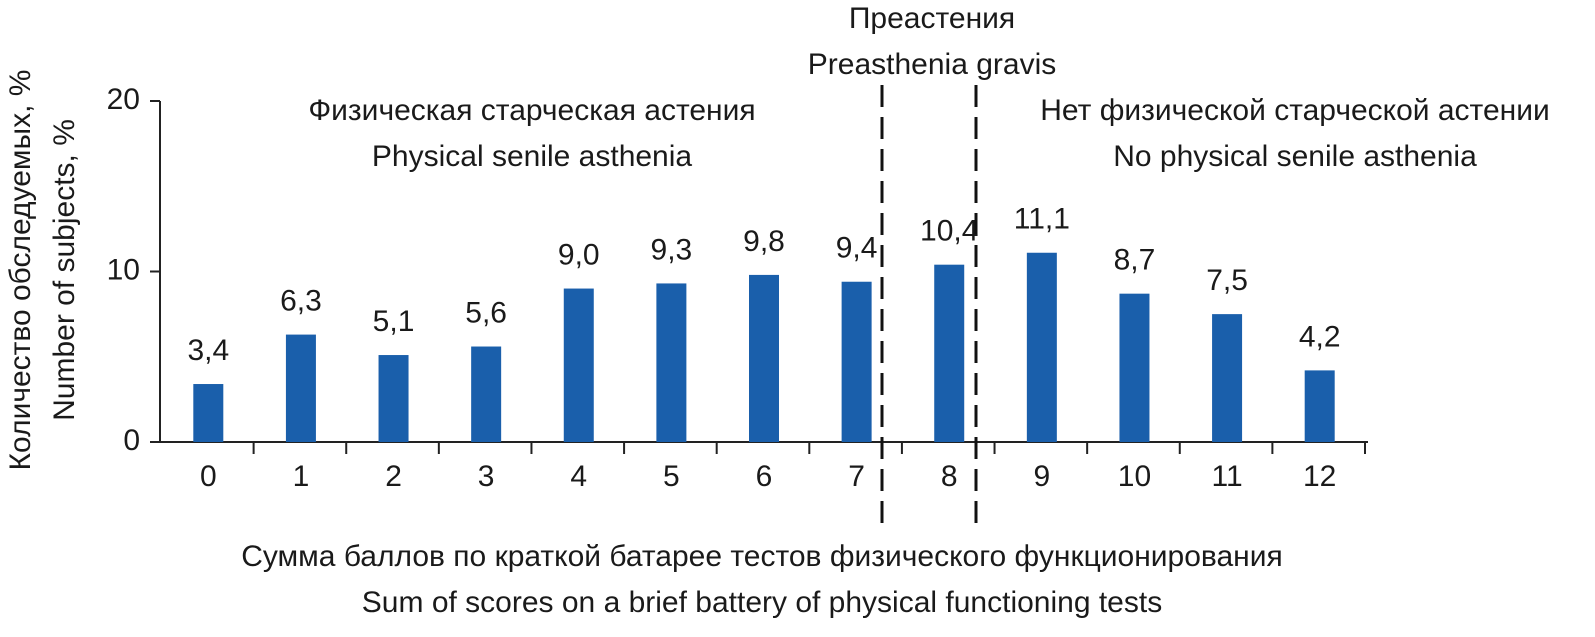 This screenshot has width=1595, height=637. Describe the element at coordinates (1135, 260) in the screenshot. I see `value-label: 8,7` at that location.